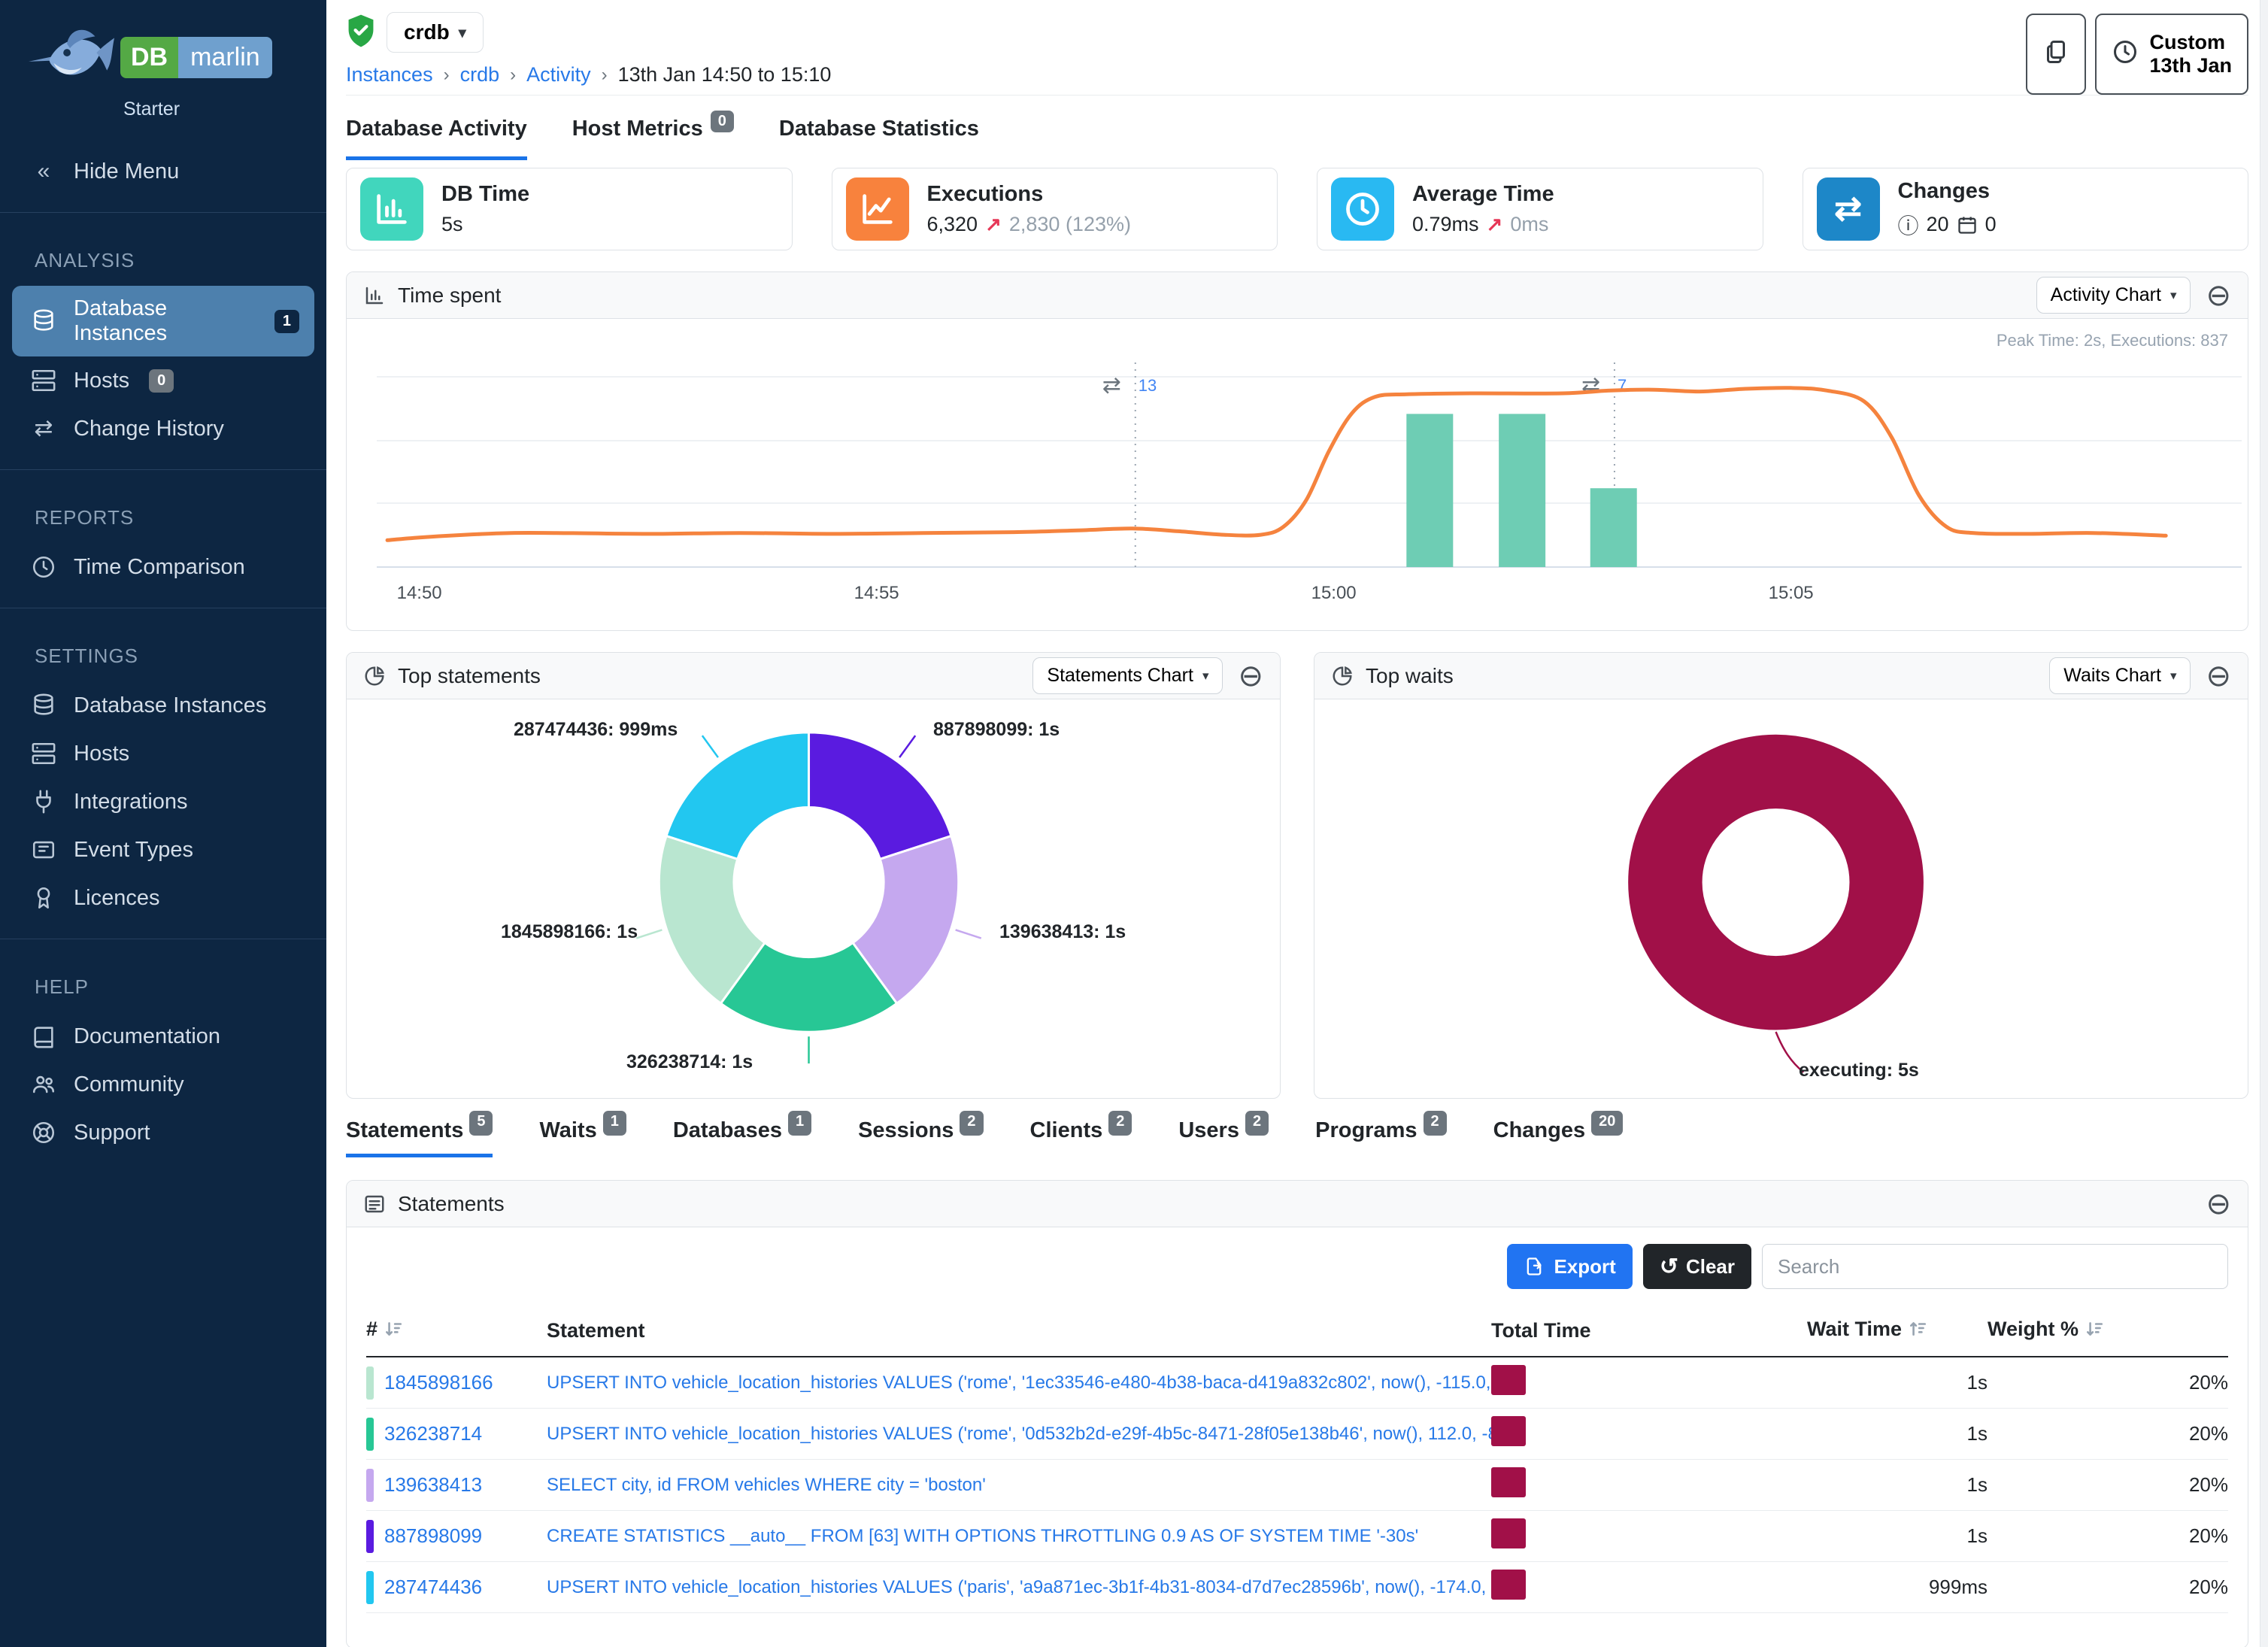 Image resolution: width=2268 pixels, height=1647 pixels. What do you see at coordinates (921, 1134) in the screenshot?
I see `tab-sessions: Sessions 2` at bounding box center [921, 1134].